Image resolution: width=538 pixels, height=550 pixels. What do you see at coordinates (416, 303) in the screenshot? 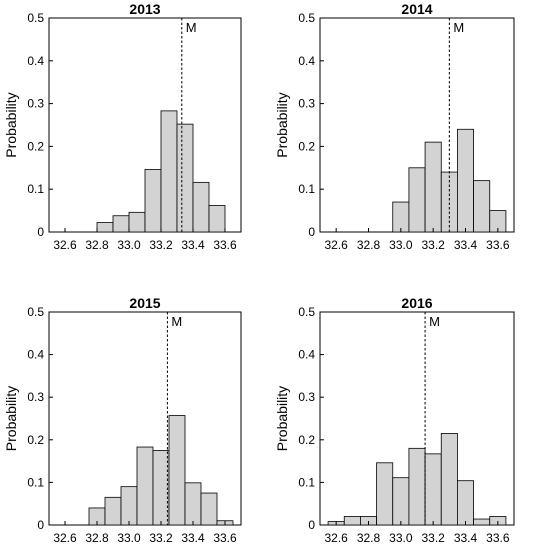
I see `chart-title: 2016` at bounding box center [416, 303].